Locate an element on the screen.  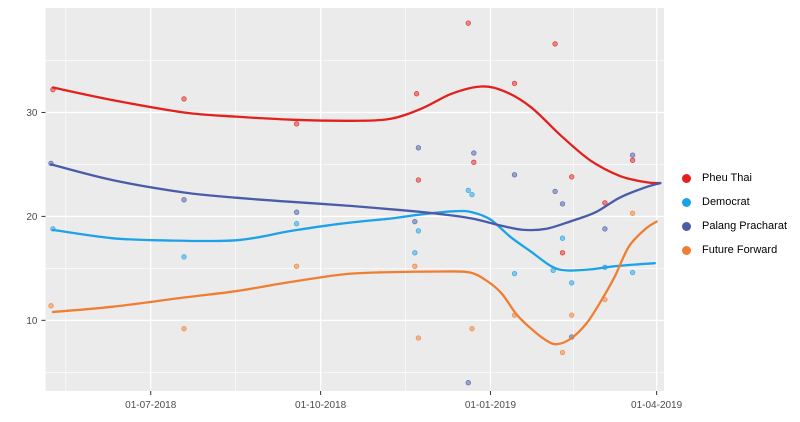
legend-label-pheu-thai: Pheu Thai is located at coordinates (727, 178).